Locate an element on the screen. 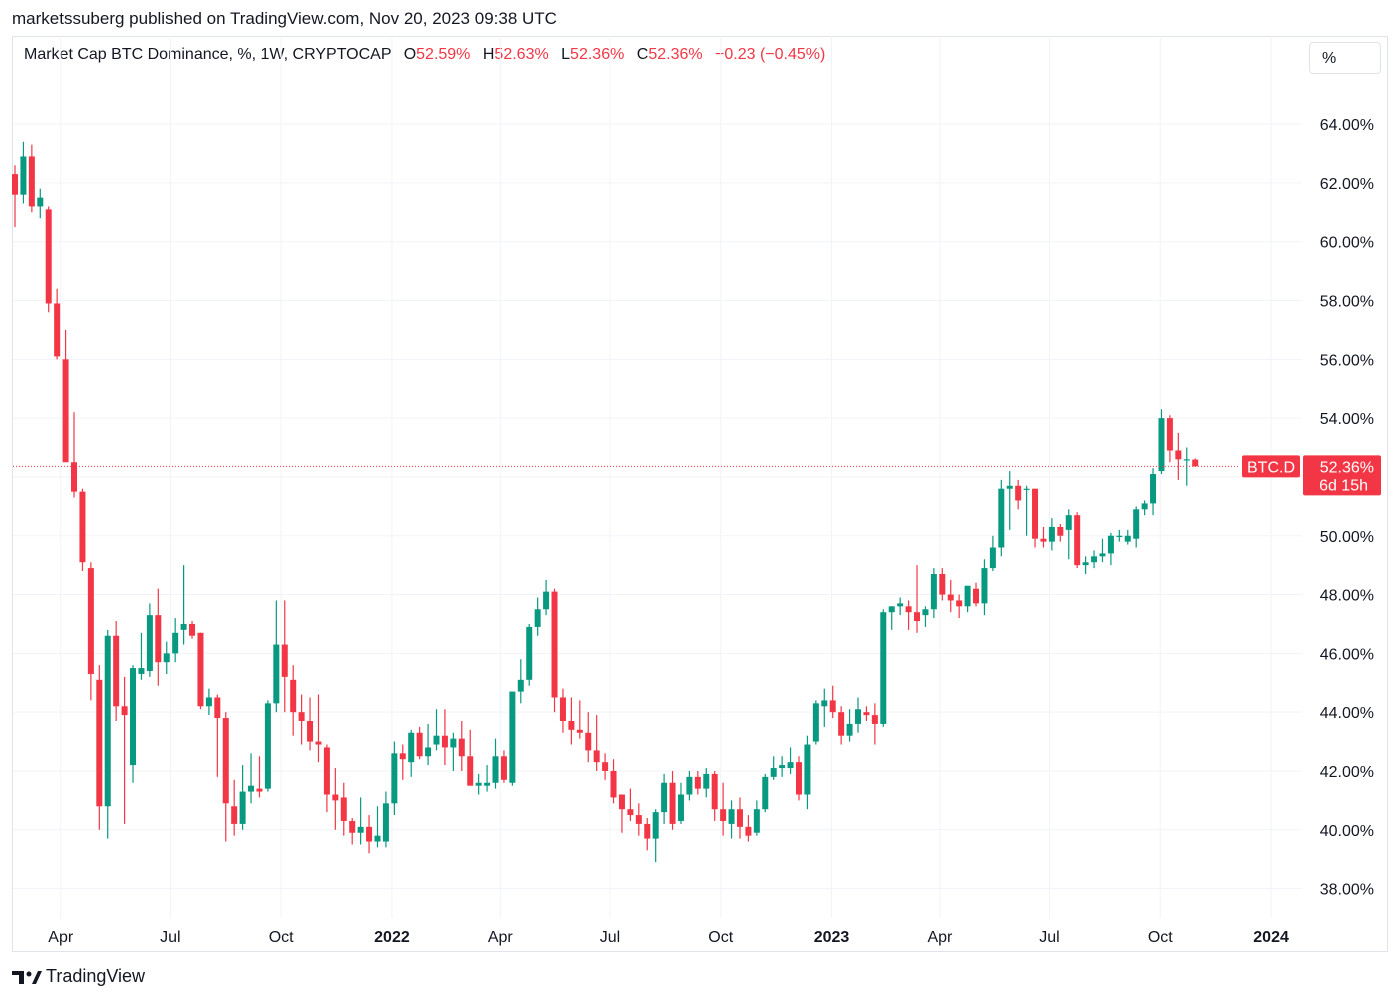 The width and height of the screenshot is (1400, 1000). open-value: 52.59% is located at coordinates (443, 54).